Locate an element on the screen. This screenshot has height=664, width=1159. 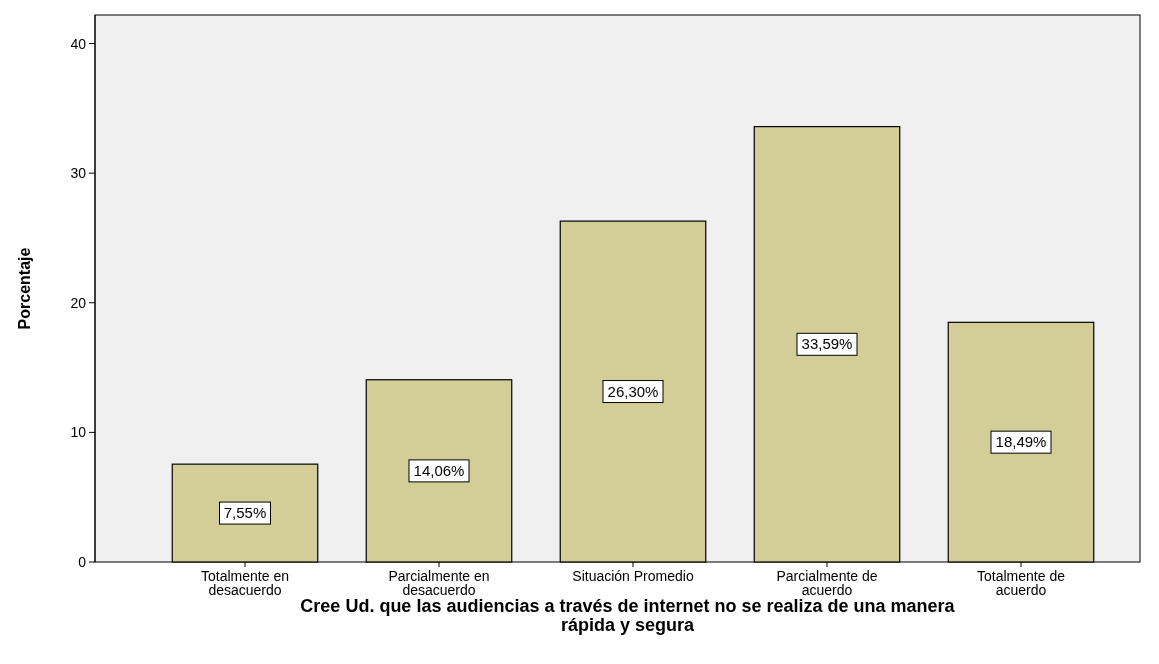
data-label: 7,55% is located at coordinates (245, 513).